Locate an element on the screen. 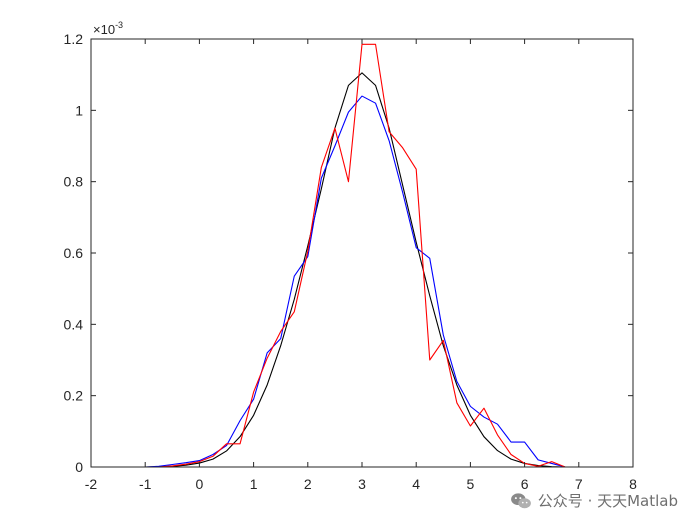  watermark-text: 公众号 · 天天Matlab is located at coordinates (607, 501).